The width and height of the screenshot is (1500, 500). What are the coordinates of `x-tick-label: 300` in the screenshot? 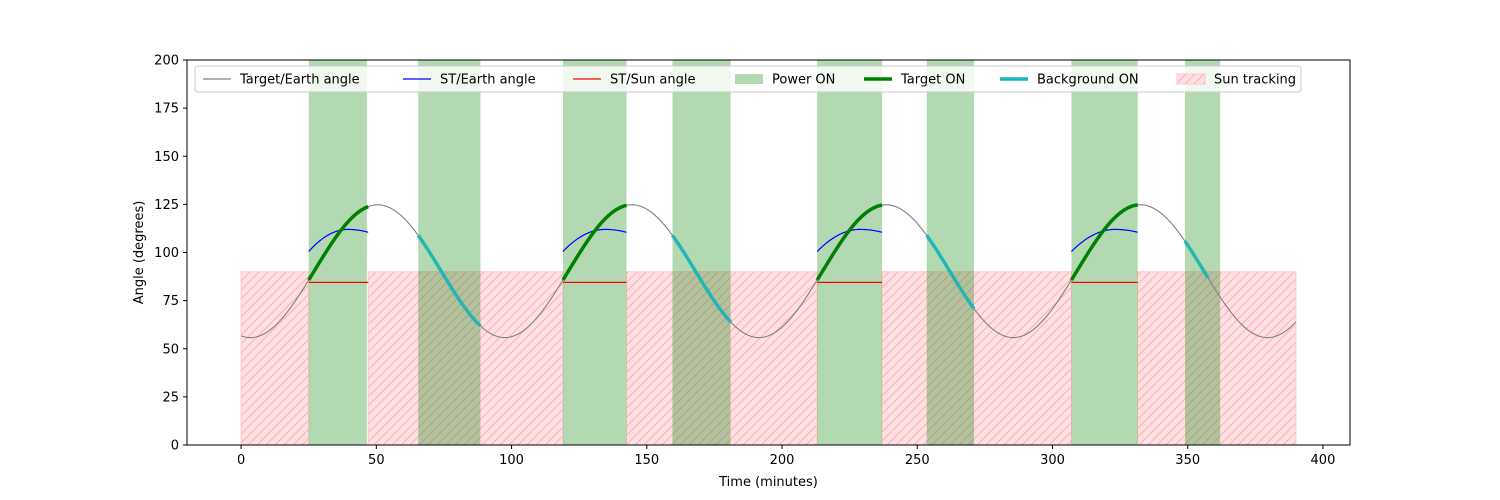 It's located at (1052, 460).